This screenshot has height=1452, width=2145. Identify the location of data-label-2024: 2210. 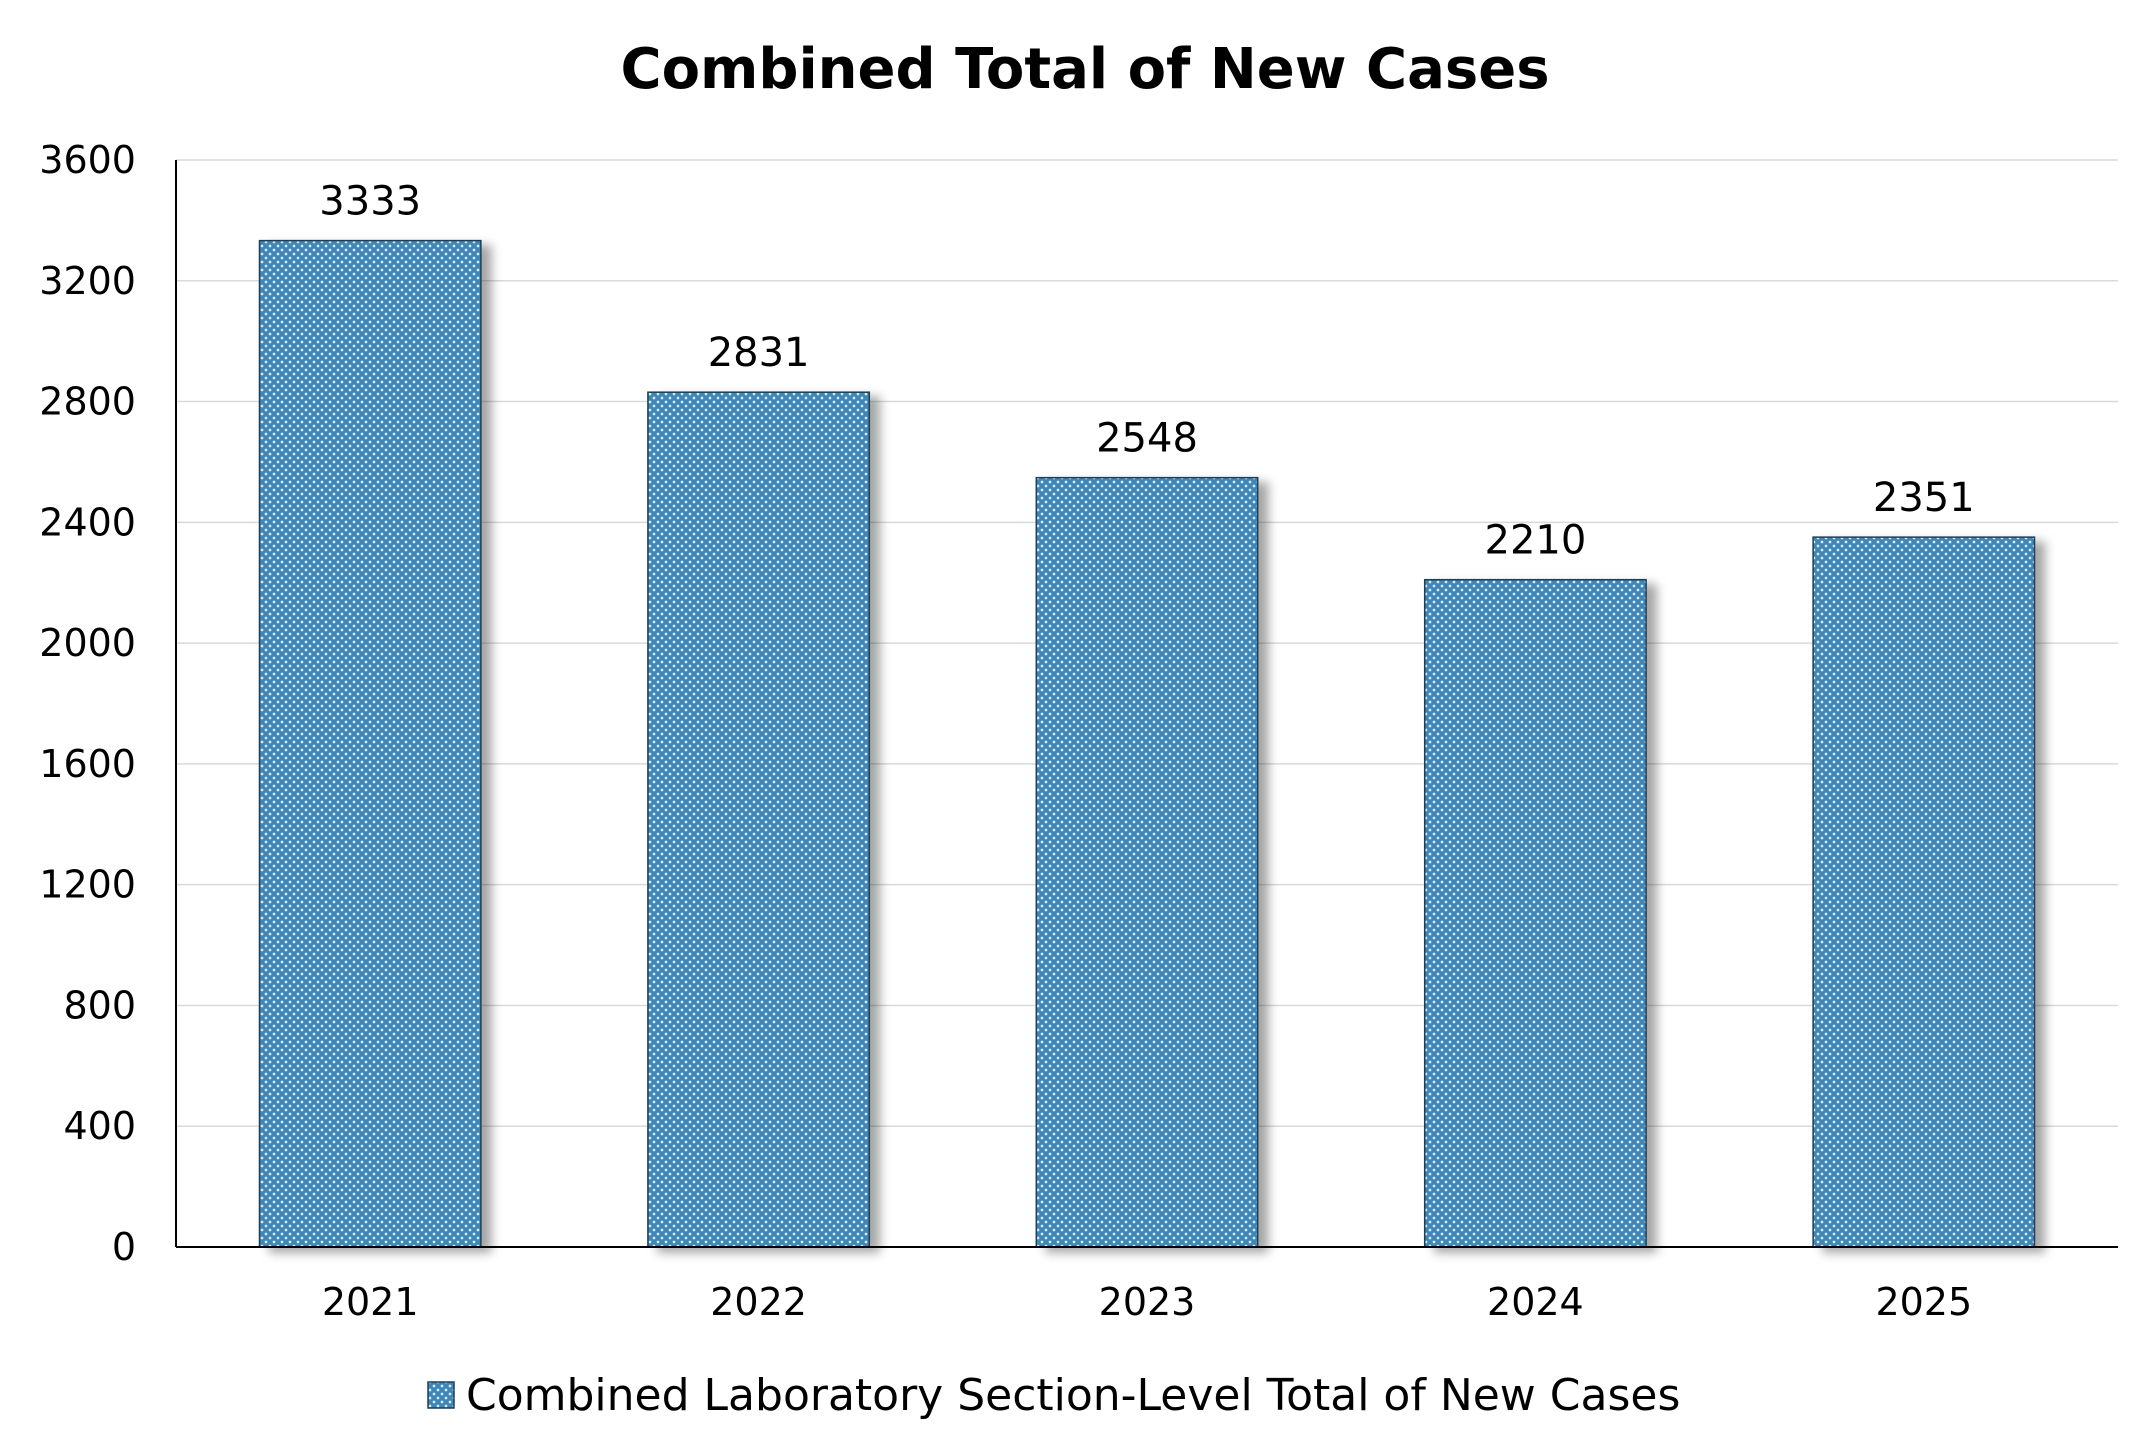
(1536, 541).